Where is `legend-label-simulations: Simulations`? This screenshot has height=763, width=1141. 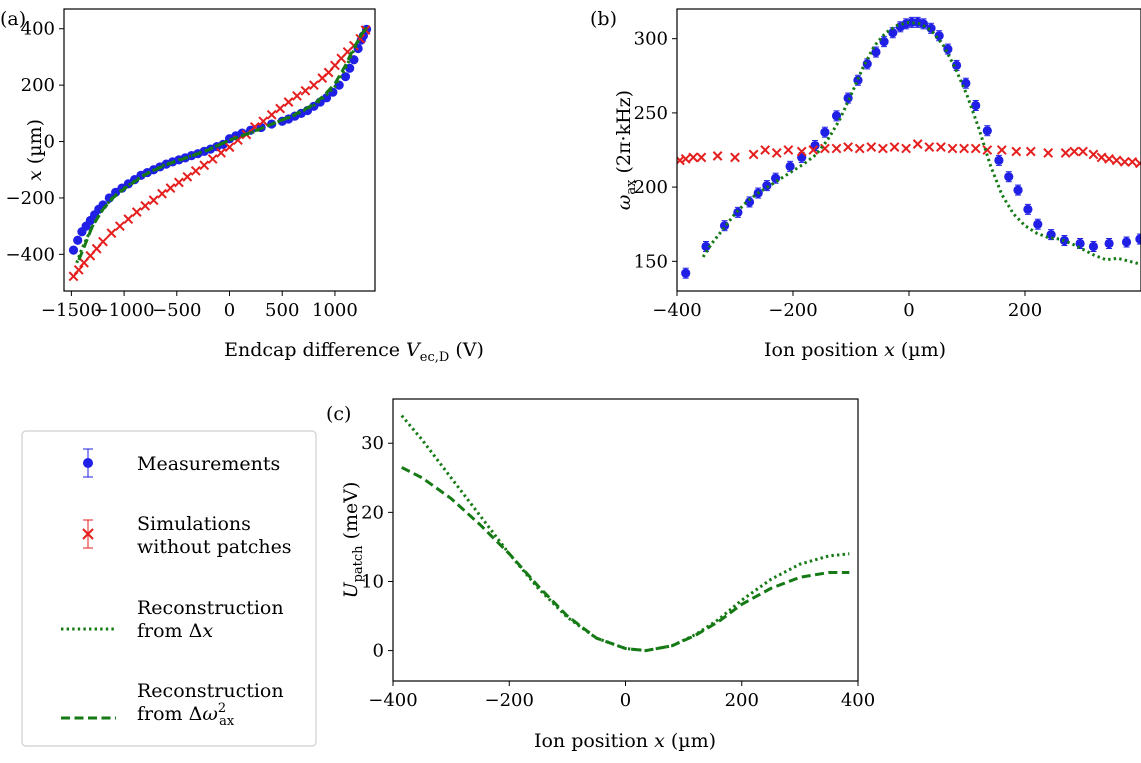
legend-label-simulations: Simulations is located at coordinates (194, 524).